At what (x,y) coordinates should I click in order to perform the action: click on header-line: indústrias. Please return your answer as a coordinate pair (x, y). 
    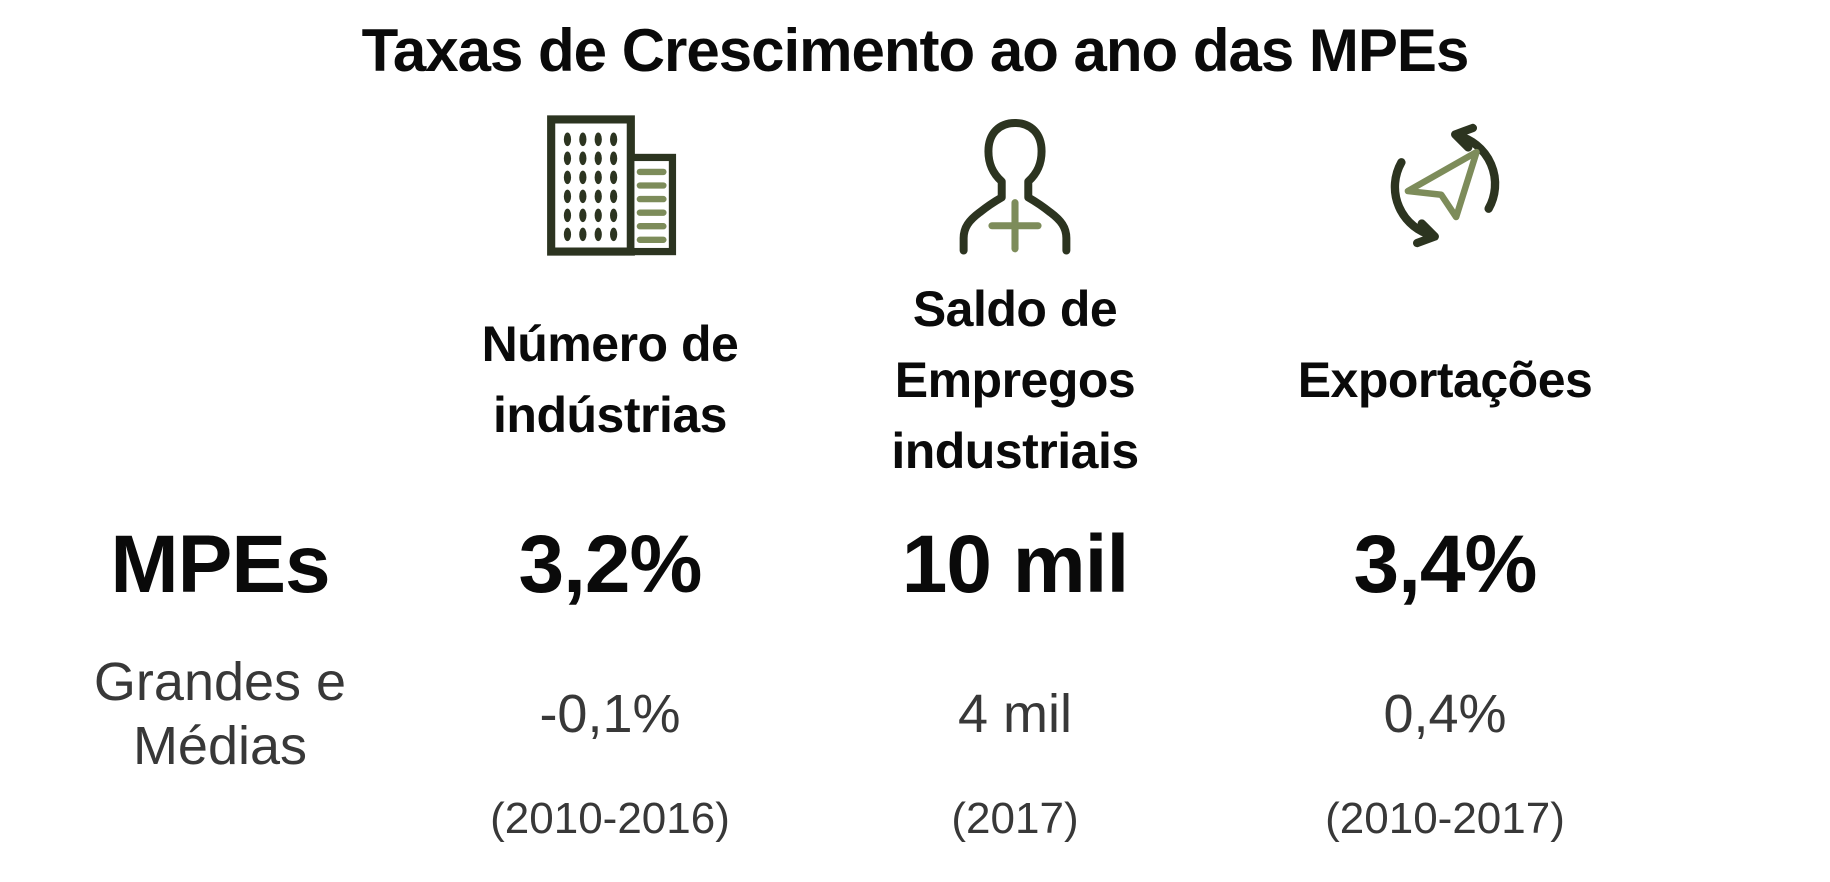
    Looking at the image, I should click on (610, 415).